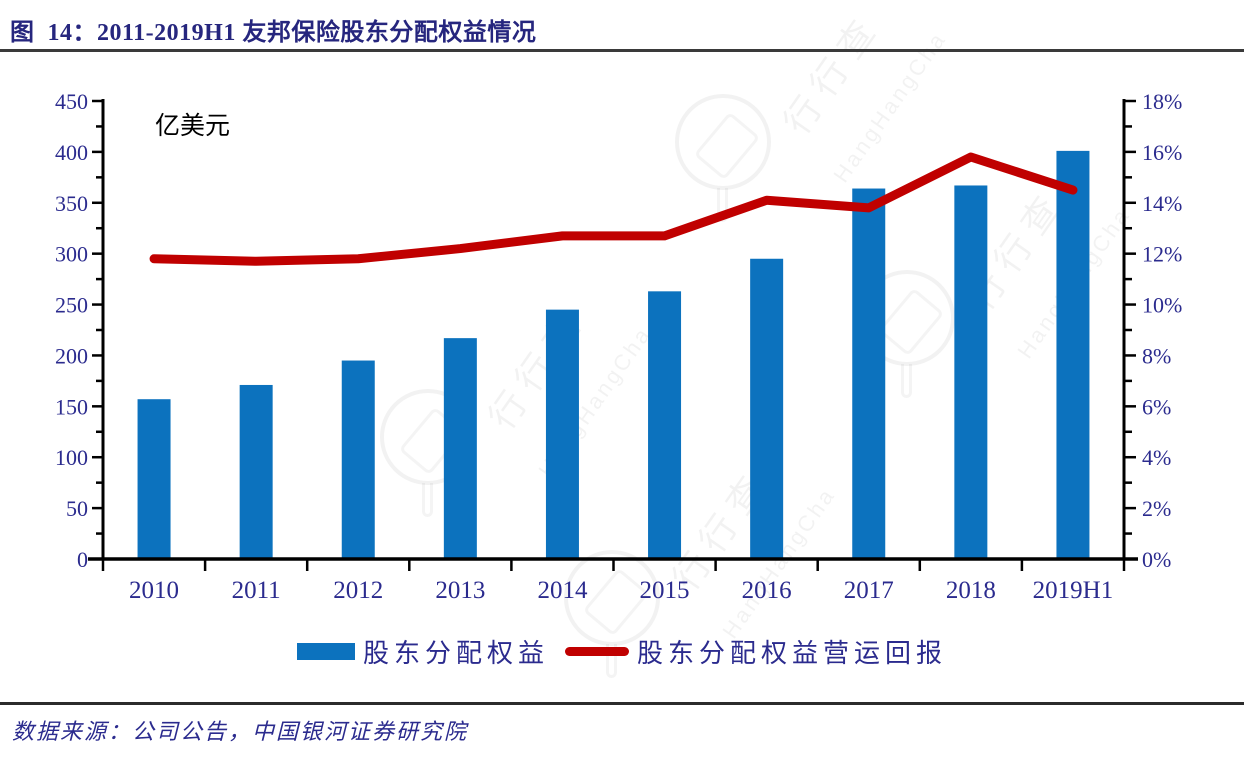 The height and width of the screenshot is (758, 1244). What do you see at coordinates (154, 479) in the screenshot?
I see `bar-2010` at bounding box center [154, 479].